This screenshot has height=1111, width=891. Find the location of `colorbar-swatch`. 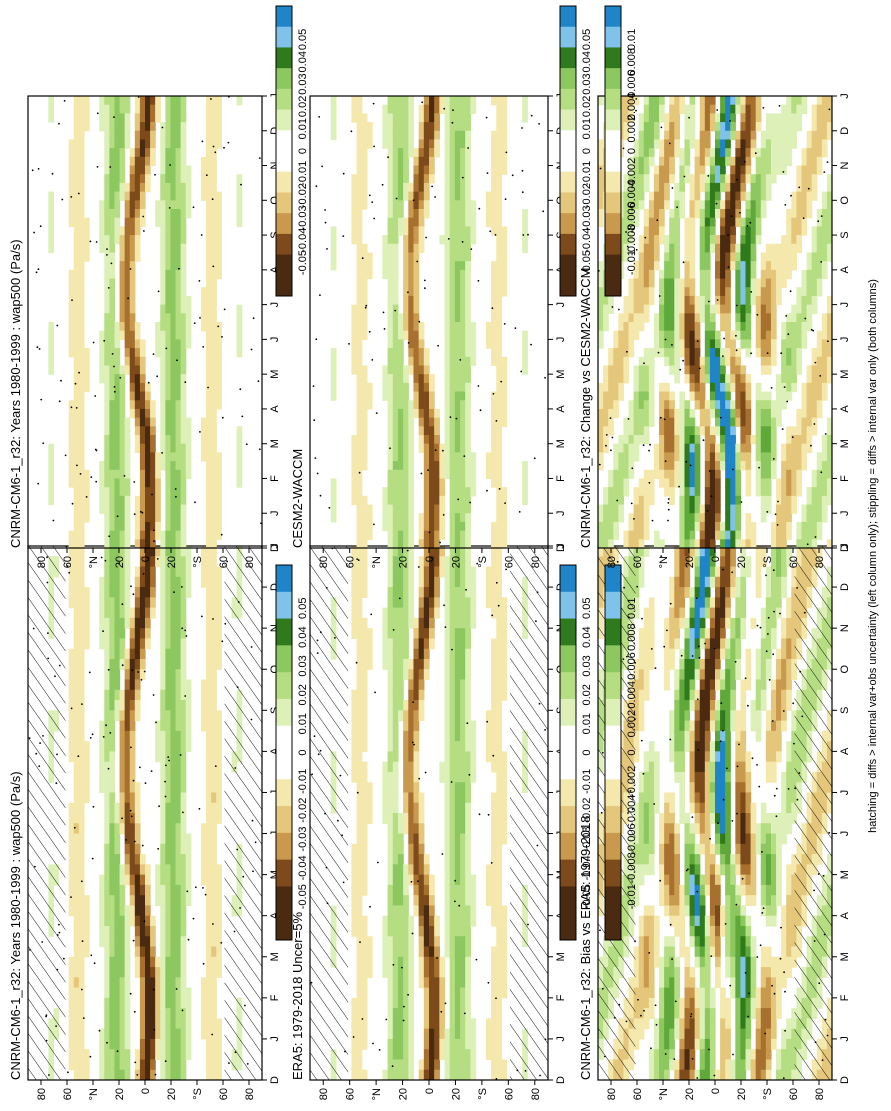

colorbar-swatch is located at coordinates (284, 927).